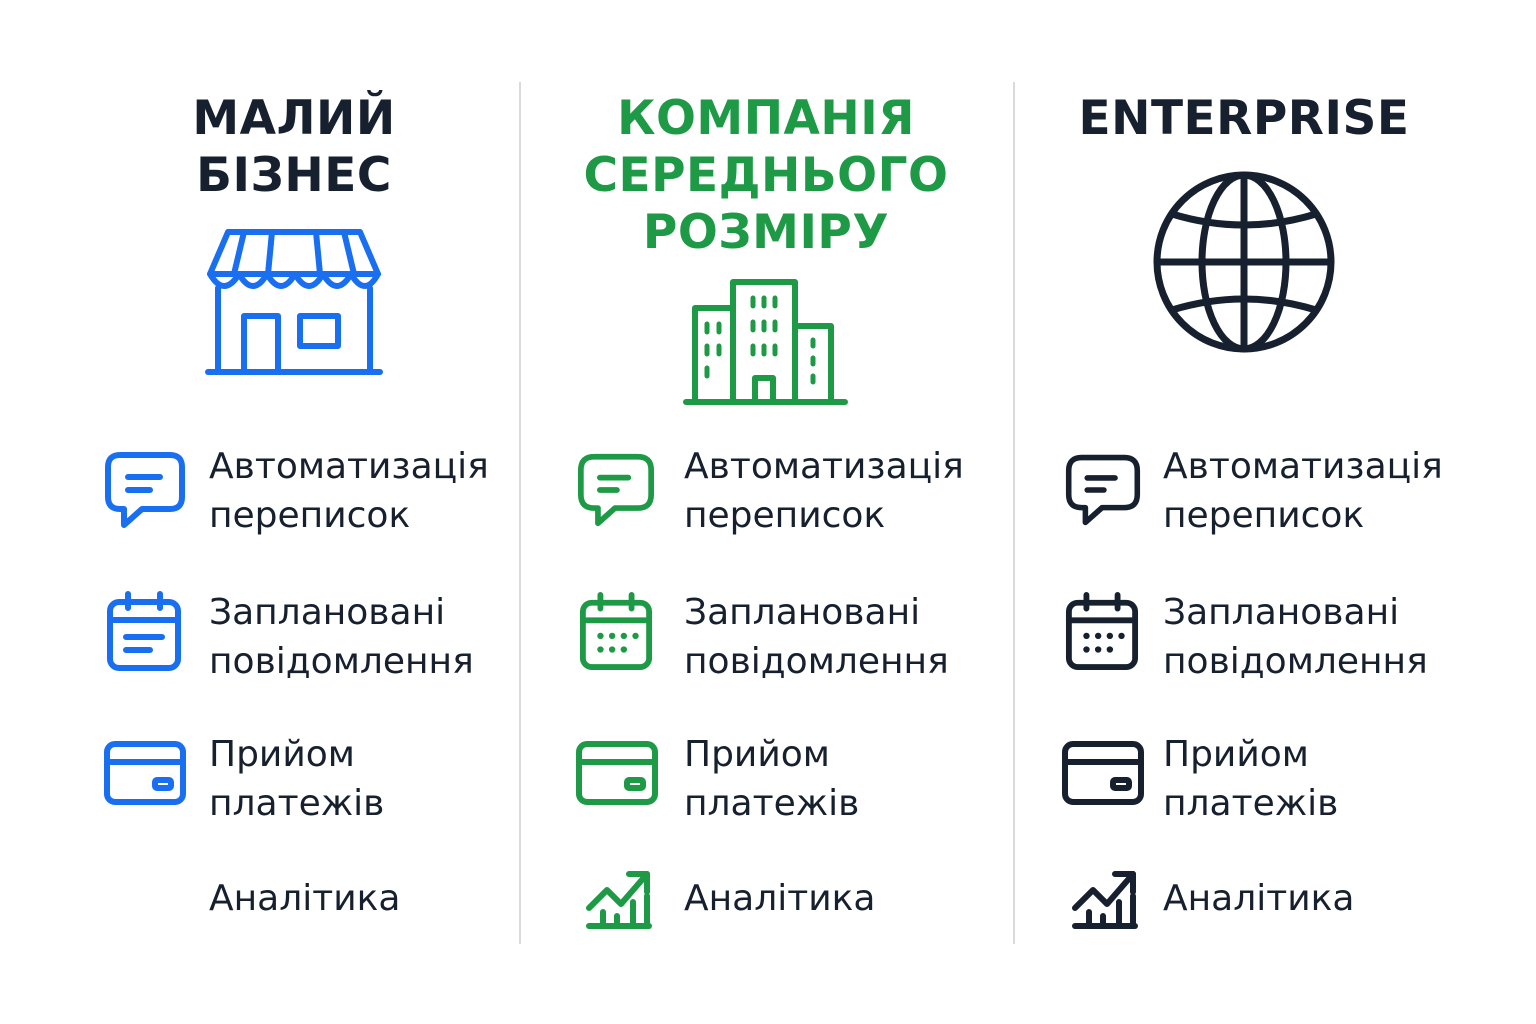 The image size is (1536, 1024). What do you see at coordinates (294, 147) in the screenshot?
I see `plan-title: МАЛИЙ БІЗНЕС` at bounding box center [294, 147].